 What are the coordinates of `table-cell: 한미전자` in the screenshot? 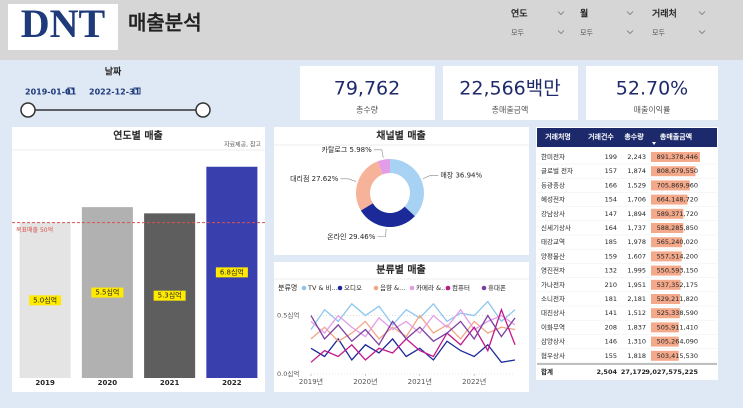 It's located at (553, 156).